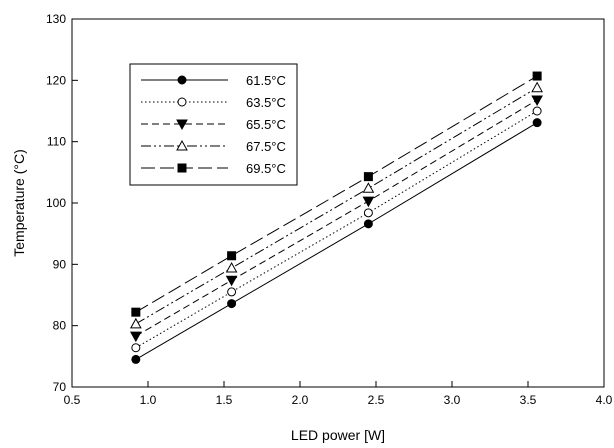 The image size is (614, 448). Describe the element at coordinates (300, 400) in the screenshot. I see `x-tick-label: 2.0` at that location.